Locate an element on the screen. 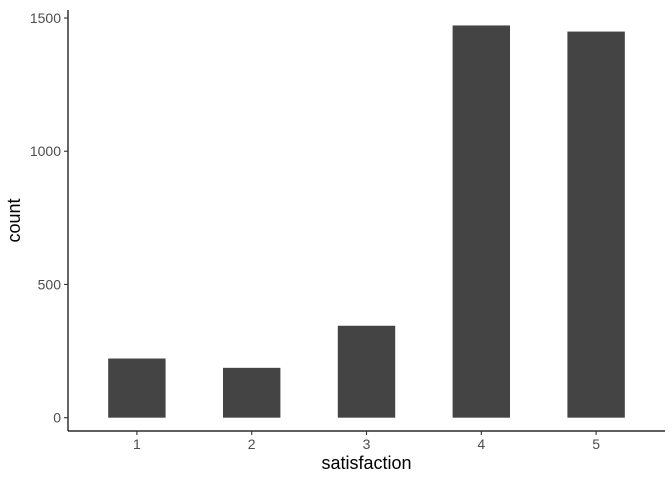  x-axis-title: satisfaction is located at coordinates (366, 463).